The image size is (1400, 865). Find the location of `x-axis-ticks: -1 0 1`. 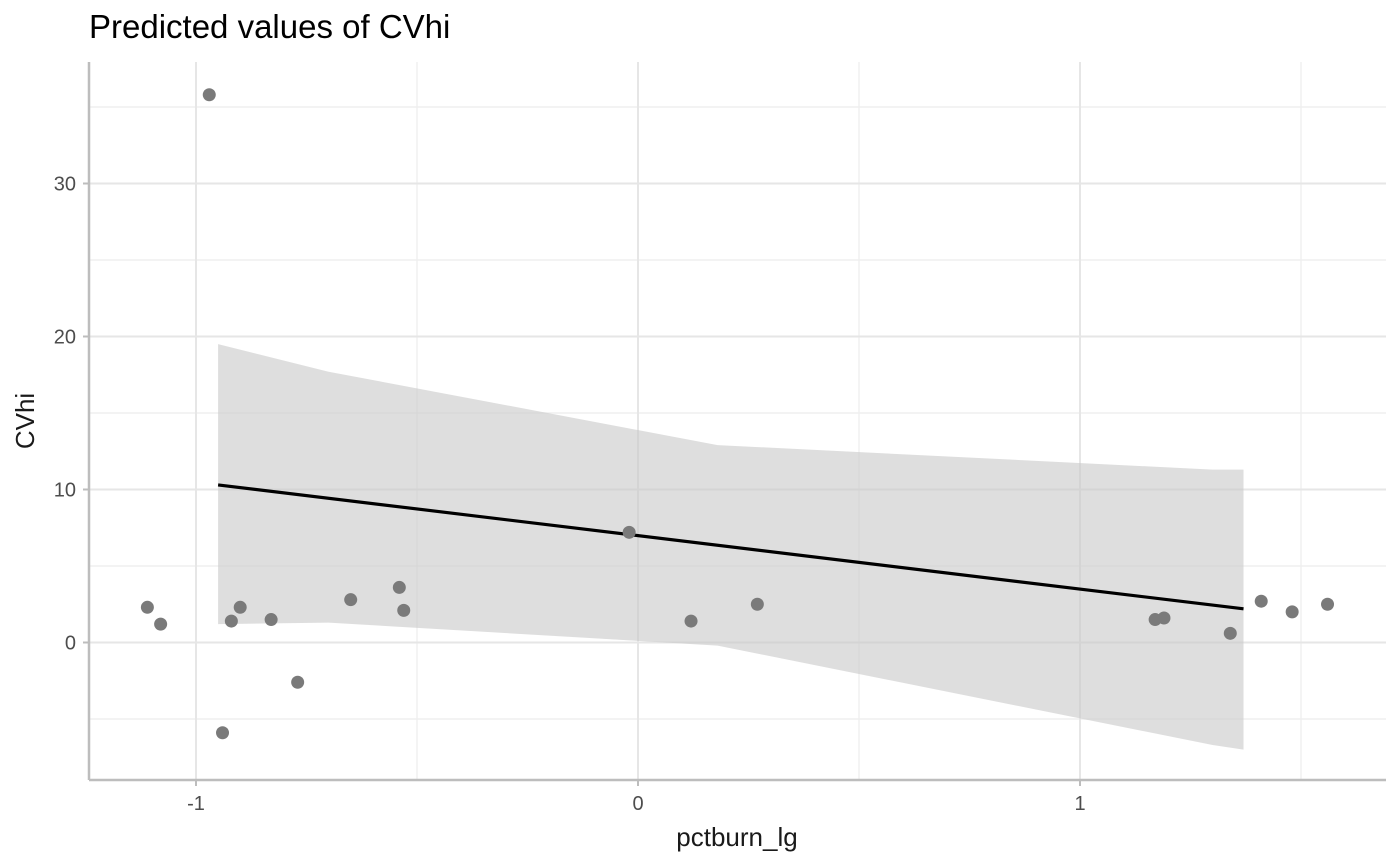

x-axis-ticks: -1 0 1 is located at coordinates (636, 797).